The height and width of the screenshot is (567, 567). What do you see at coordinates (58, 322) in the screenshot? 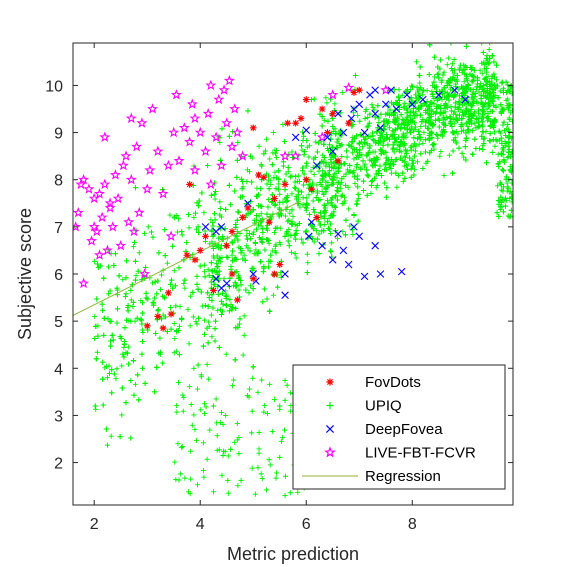
I see `y-tick-label: 5` at bounding box center [58, 322].